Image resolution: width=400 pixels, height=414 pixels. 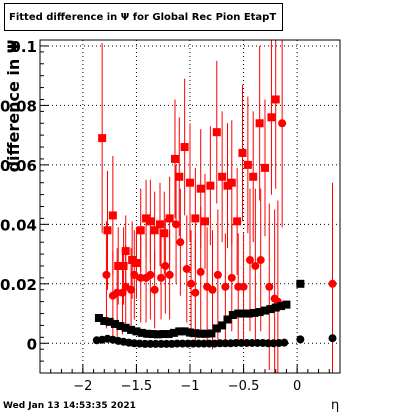 I want to click on timestamp: Wed Jan 13 14:53:35 2021, so click(x=69, y=406).